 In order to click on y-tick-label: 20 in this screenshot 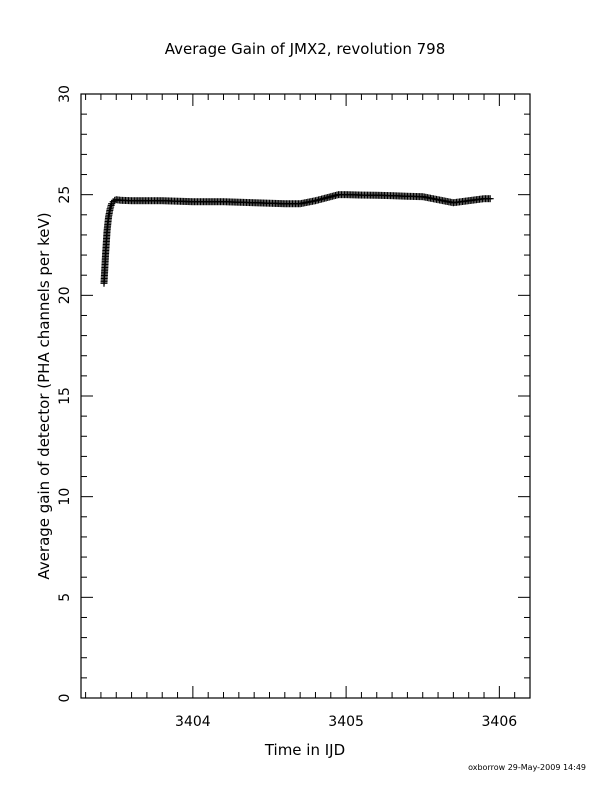, I will do `click(65, 295)`.